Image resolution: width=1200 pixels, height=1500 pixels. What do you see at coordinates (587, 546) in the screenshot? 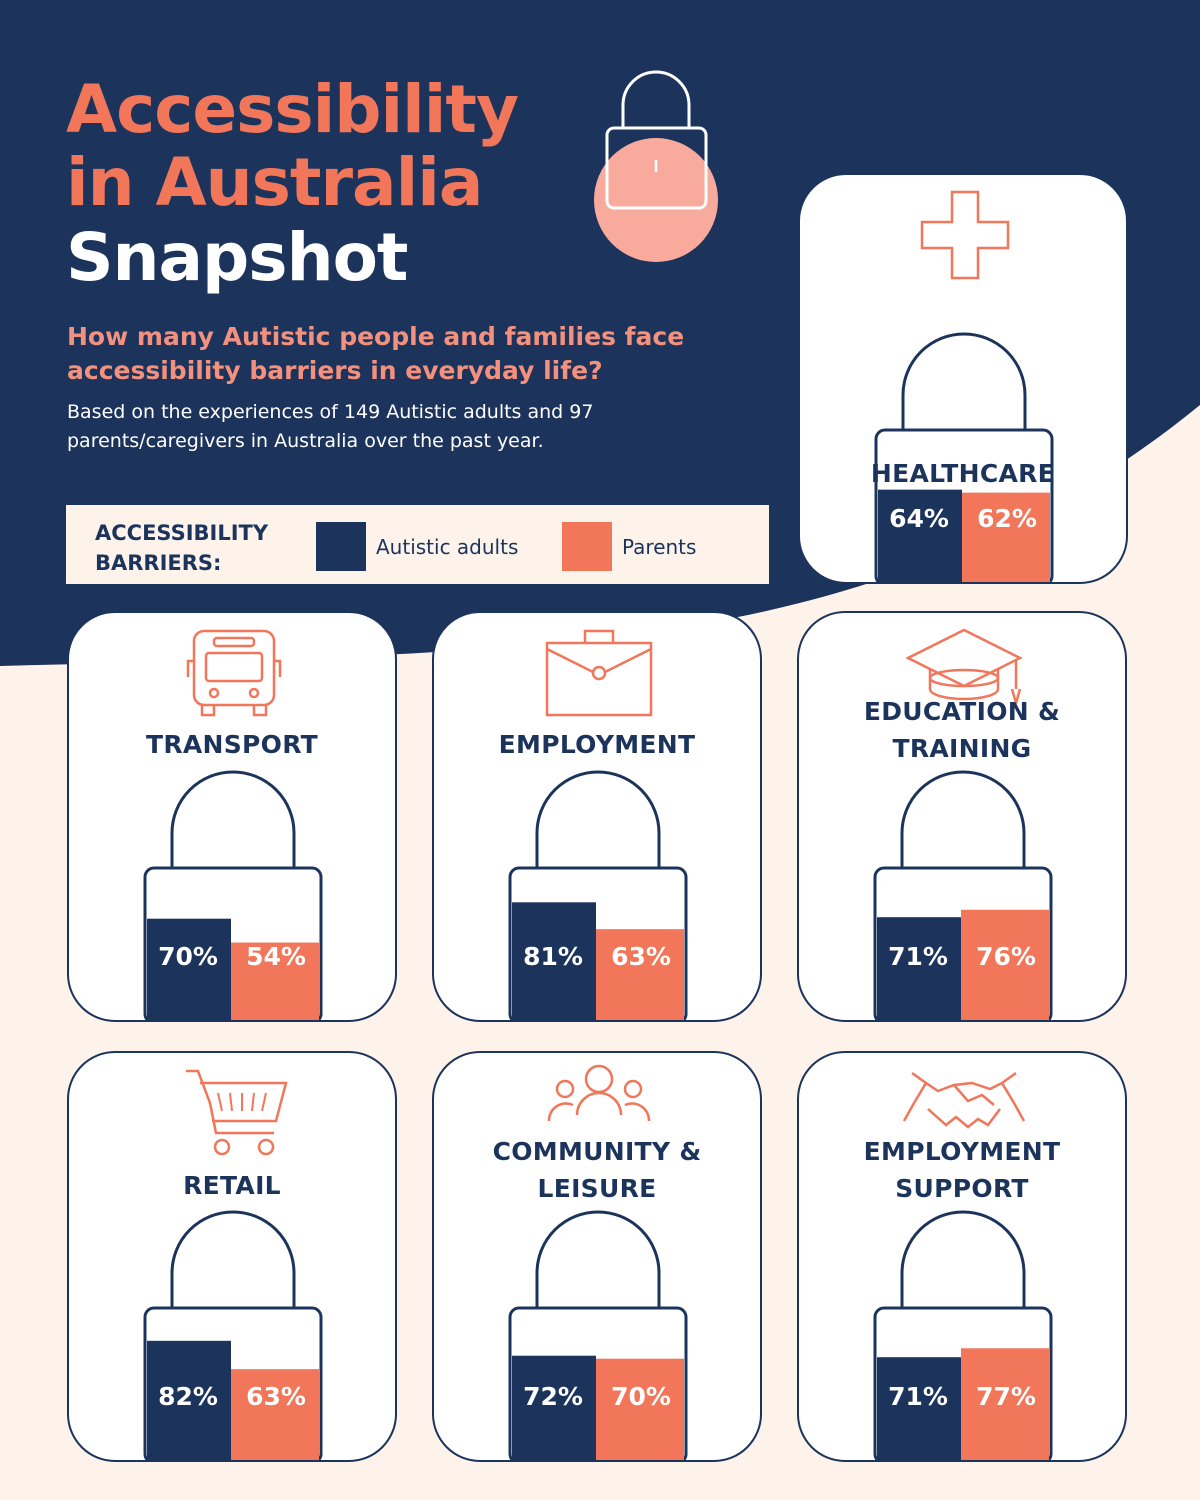
I see `legend-swatch-parents` at bounding box center [587, 546].